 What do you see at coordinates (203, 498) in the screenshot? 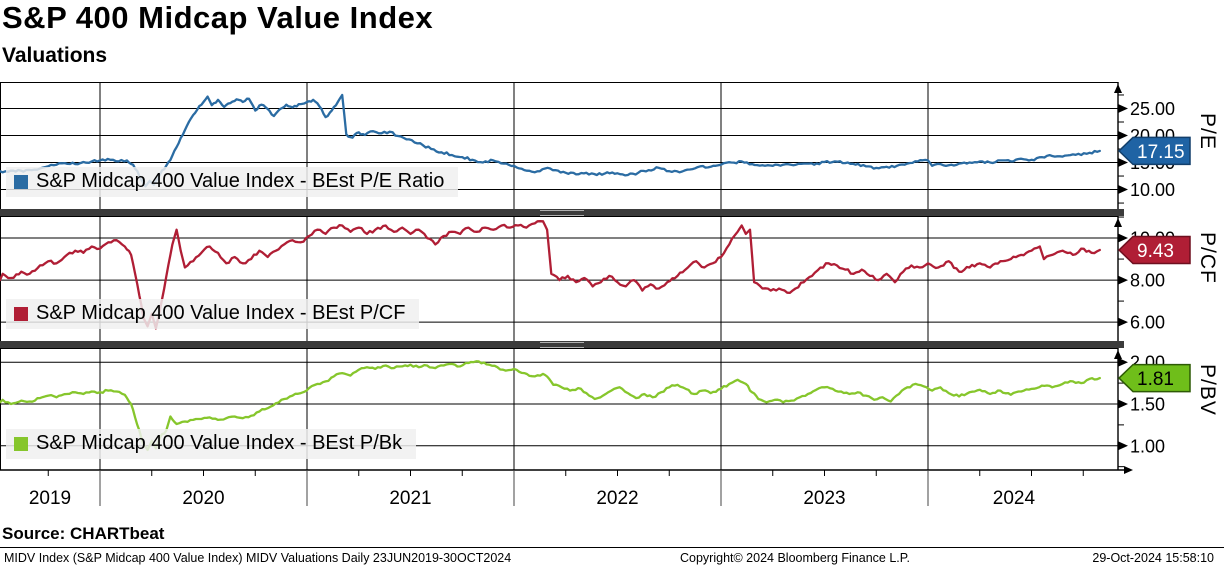
I see `year-label-2020: 2020` at bounding box center [203, 498].